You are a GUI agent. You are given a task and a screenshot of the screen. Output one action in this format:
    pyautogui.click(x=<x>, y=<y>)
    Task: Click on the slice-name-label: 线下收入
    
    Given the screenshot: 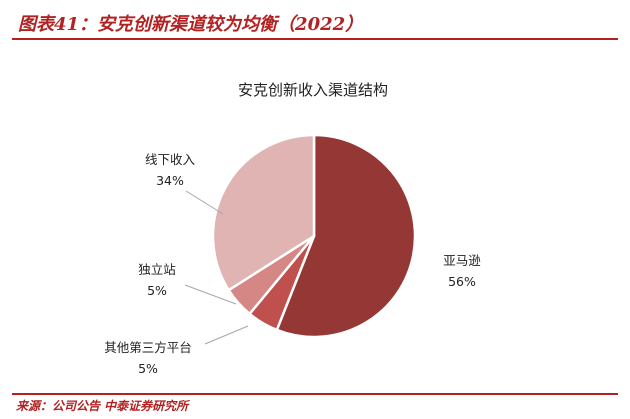 What is the action you would take?
    pyautogui.click(x=170, y=159)
    